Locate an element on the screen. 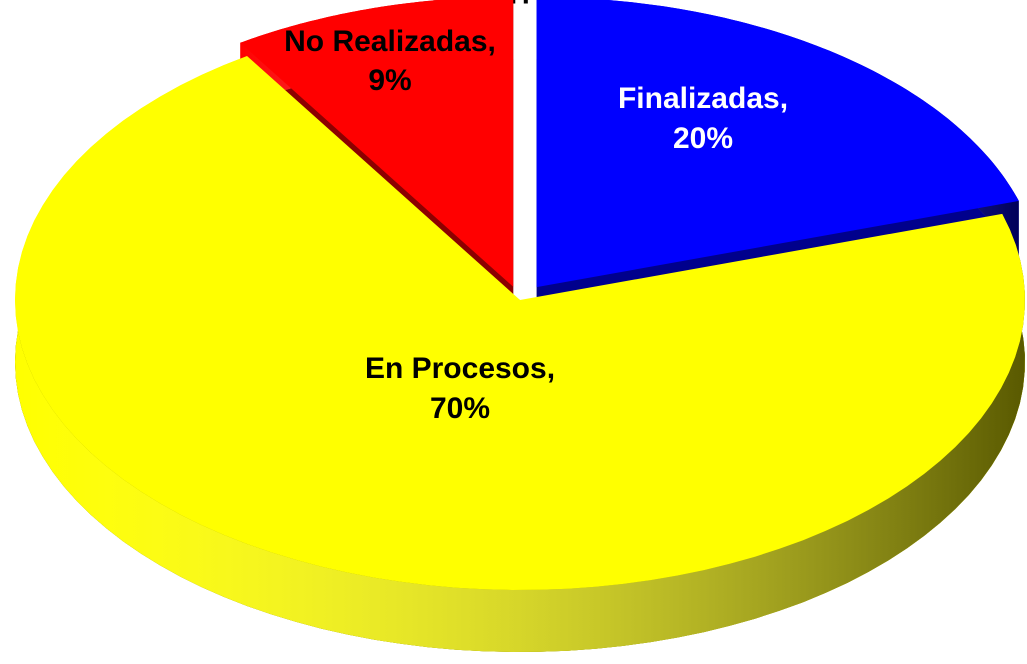 The width and height of the screenshot is (1027, 664). value-label: 70% is located at coordinates (460, 408).